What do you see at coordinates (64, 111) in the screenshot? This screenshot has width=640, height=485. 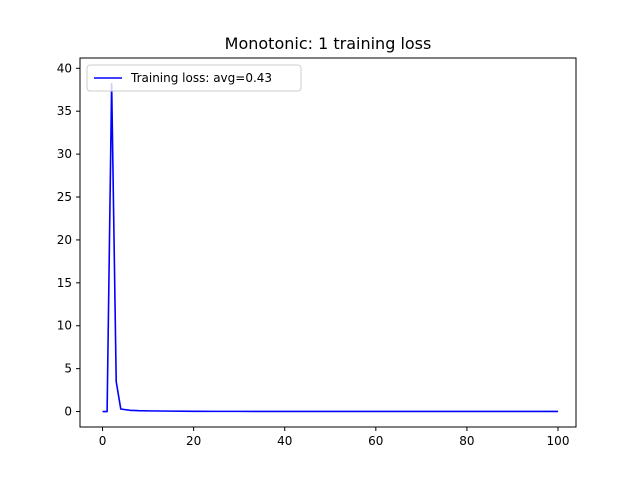 I see `y-tick-label: 35` at bounding box center [64, 111].